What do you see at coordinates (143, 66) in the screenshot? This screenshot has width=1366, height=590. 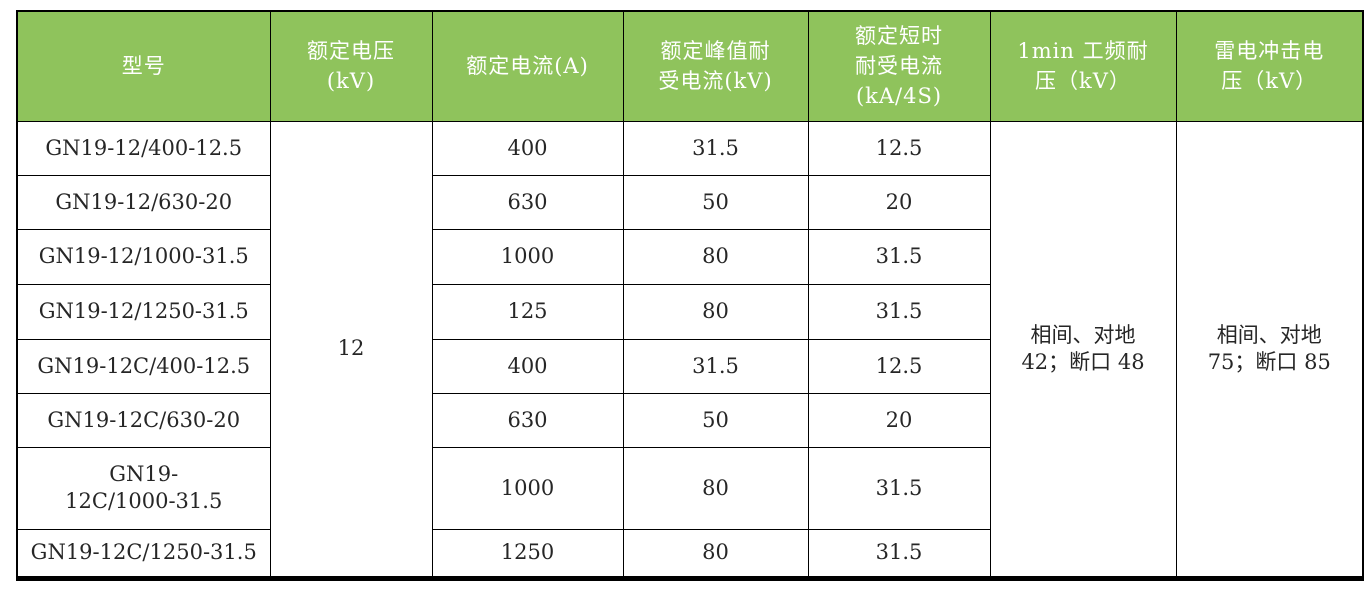 I see `header-model: 型号` at bounding box center [143, 66].